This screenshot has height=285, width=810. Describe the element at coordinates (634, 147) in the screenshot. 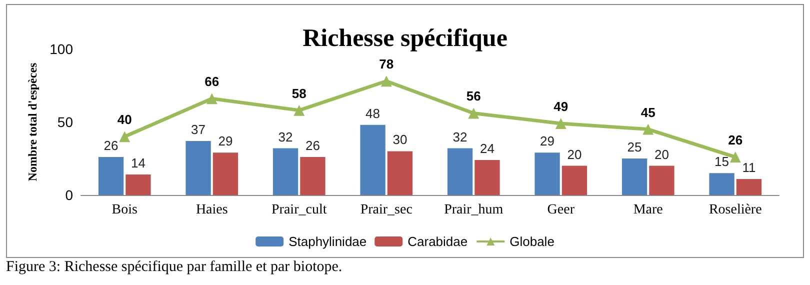

I see `data-label: 25` at that location.